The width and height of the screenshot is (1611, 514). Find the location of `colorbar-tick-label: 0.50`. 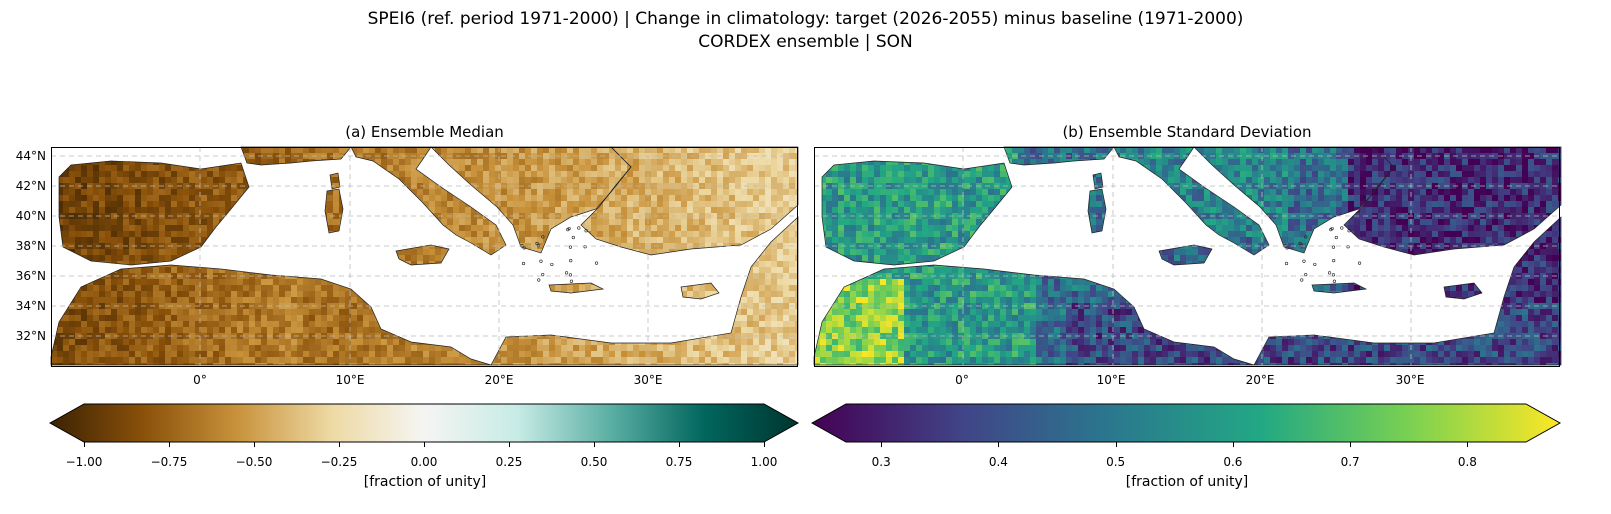

colorbar-tick-label: 0.50 is located at coordinates (594, 462).